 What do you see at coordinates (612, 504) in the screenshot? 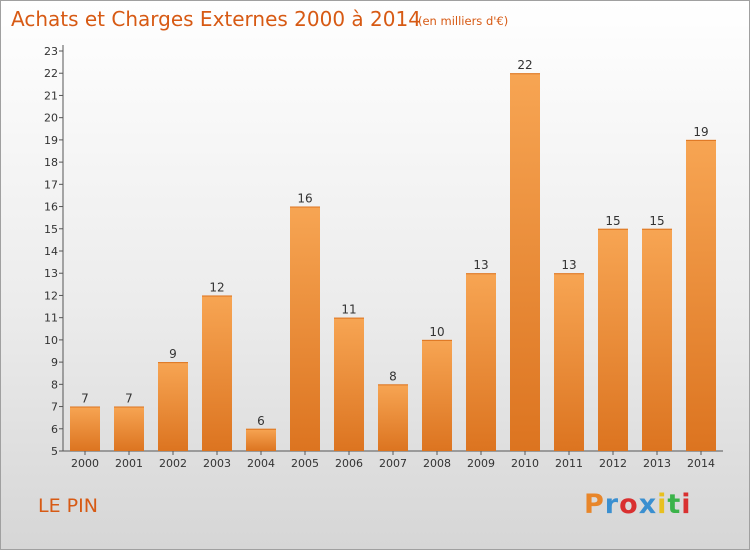
I see `logo-letter: r` at bounding box center [612, 504].